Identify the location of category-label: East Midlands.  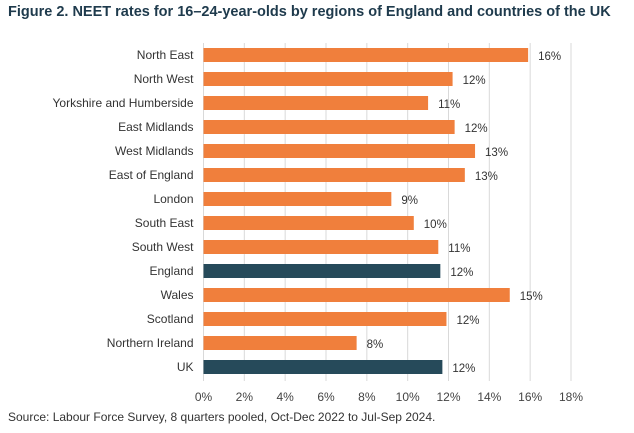
(155, 127).